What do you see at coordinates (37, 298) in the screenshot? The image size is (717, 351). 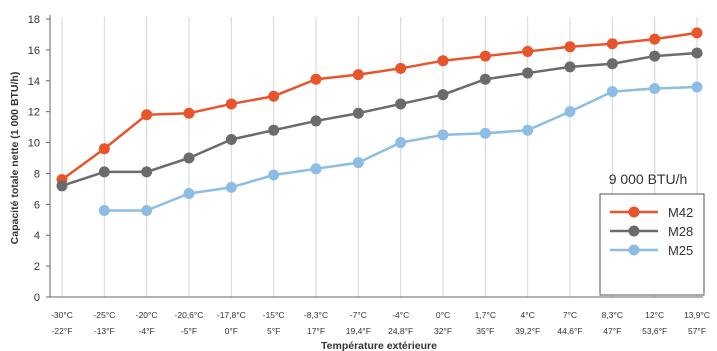 I see `y-tick-label: 0` at bounding box center [37, 298].